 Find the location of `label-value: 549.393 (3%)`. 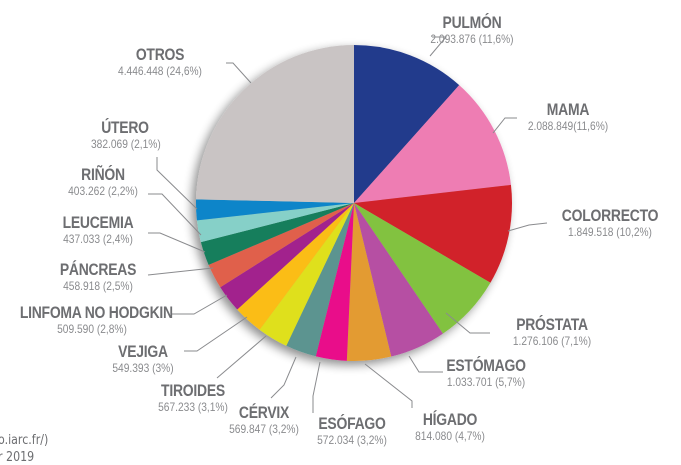

label-value: 549.393 (3%) is located at coordinates (143, 368).